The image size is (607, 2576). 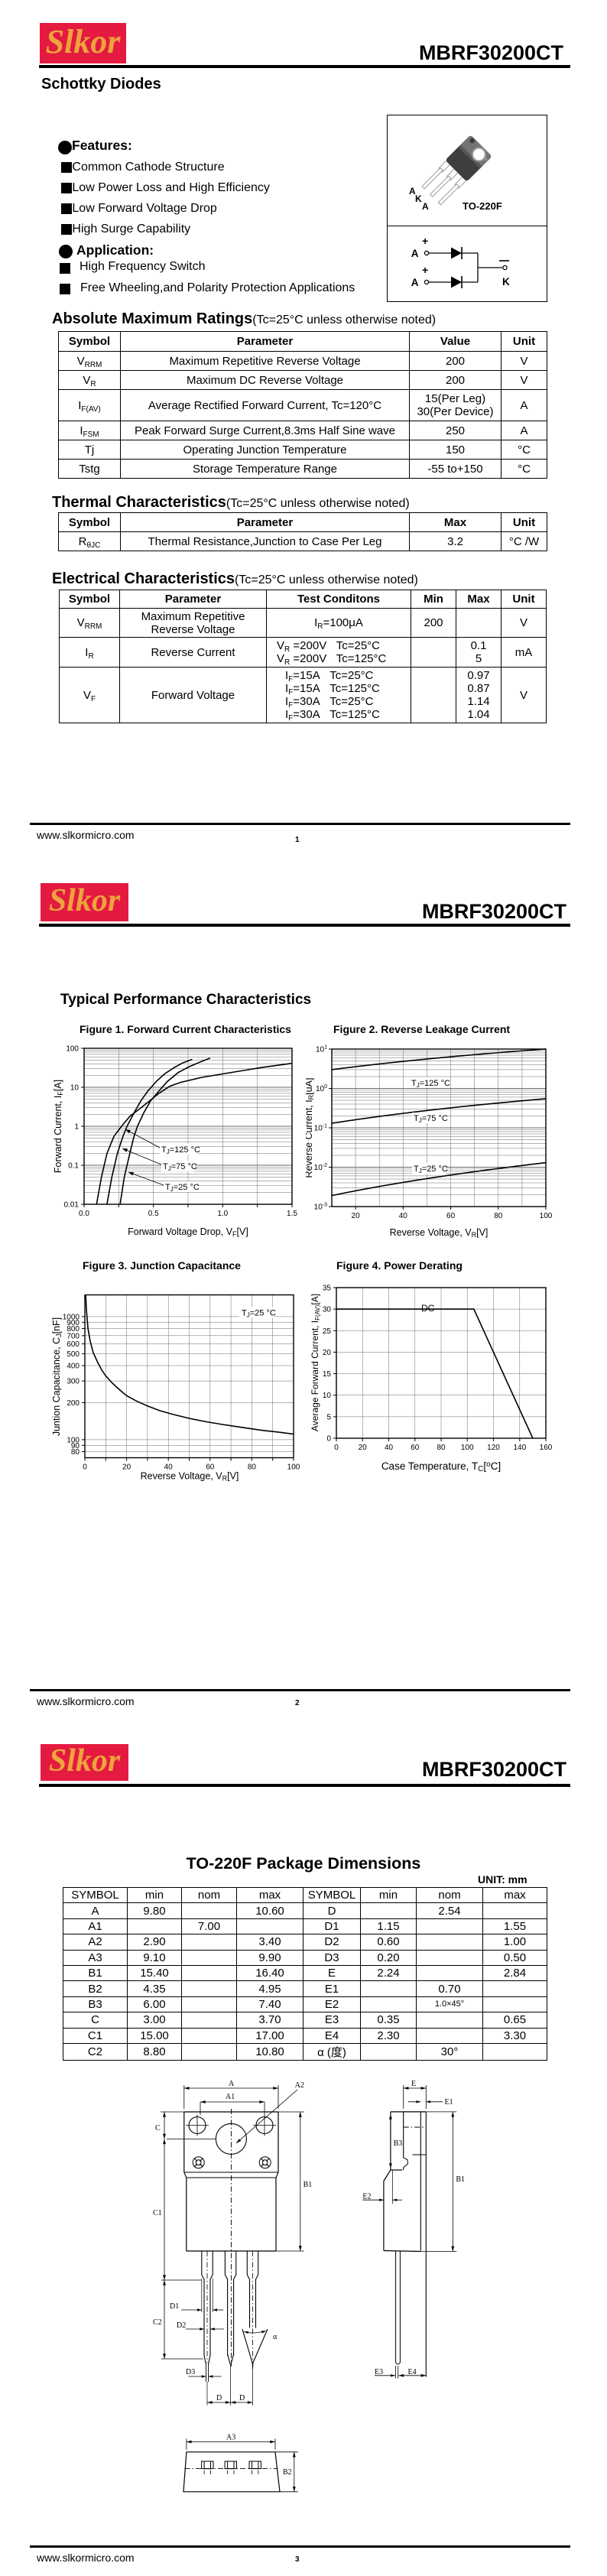 I want to click on svg-text: 700, so click(x=73, y=1336).